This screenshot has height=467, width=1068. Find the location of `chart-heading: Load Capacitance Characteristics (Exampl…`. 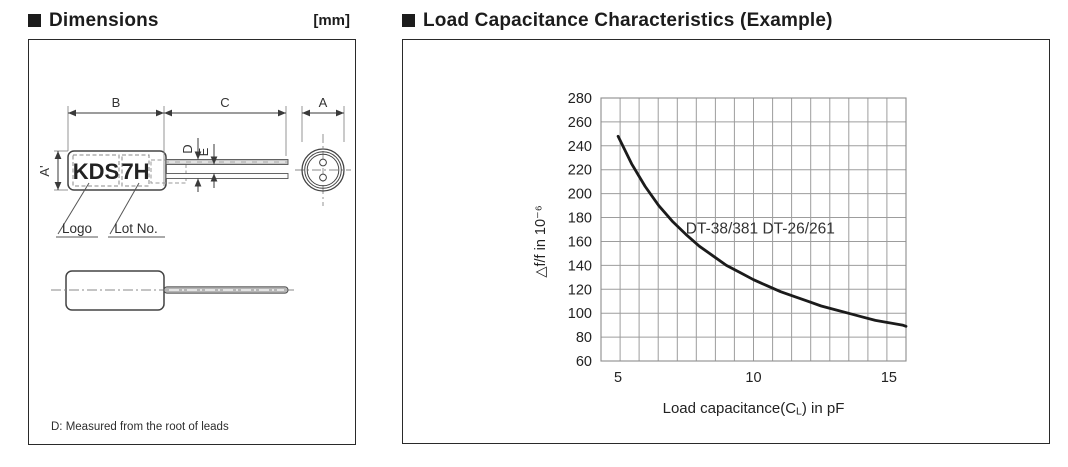

chart-heading: Load Capacitance Characteristics (Exampl… is located at coordinates (617, 21).